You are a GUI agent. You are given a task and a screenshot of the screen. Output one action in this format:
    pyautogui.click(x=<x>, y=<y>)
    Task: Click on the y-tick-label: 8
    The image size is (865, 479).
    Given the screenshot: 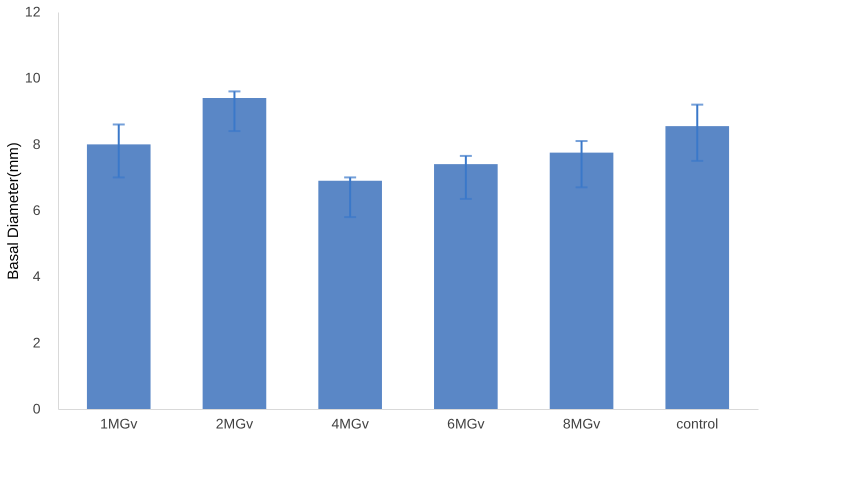 What is the action you would take?
    pyautogui.click(x=36, y=144)
    